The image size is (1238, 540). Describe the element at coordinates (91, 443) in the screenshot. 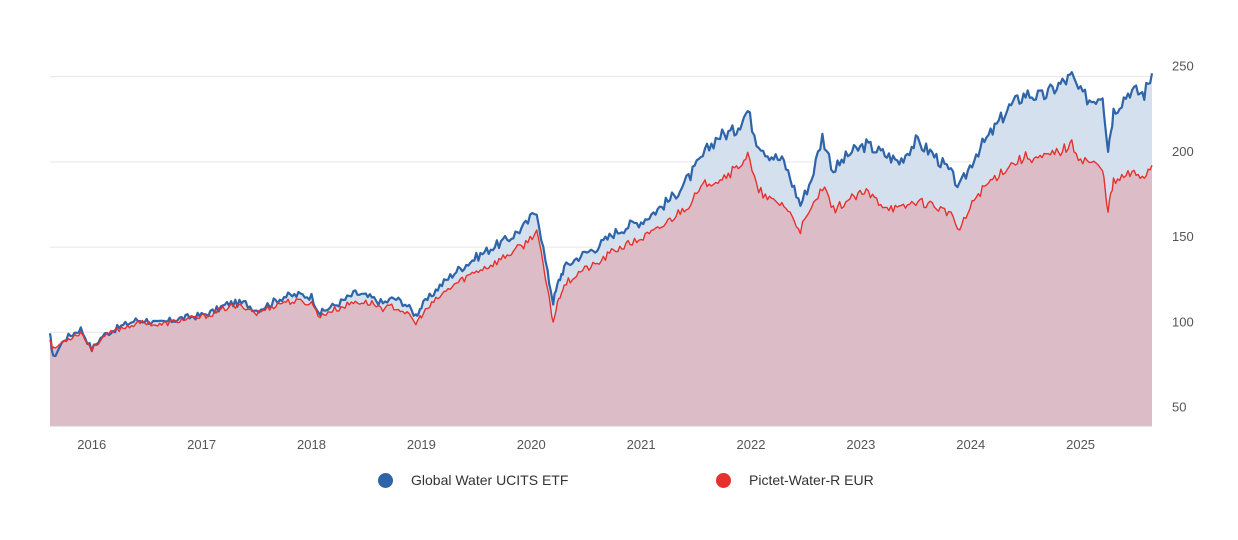

I see `x-tick-label: 2016` at that location.